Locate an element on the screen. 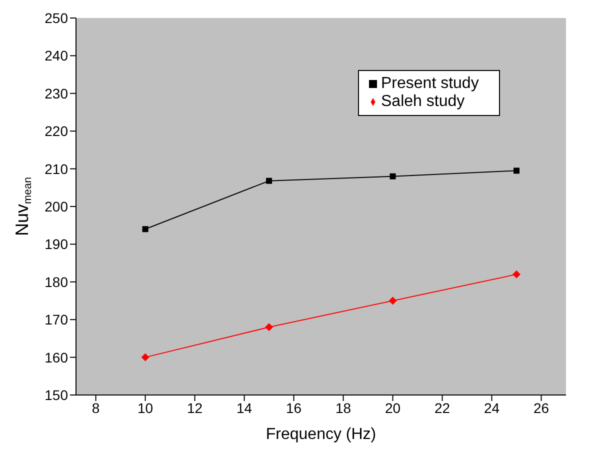 This screenshot has height=463, width=590. y-tick-label: 250 is located at coordinates (56, 18).